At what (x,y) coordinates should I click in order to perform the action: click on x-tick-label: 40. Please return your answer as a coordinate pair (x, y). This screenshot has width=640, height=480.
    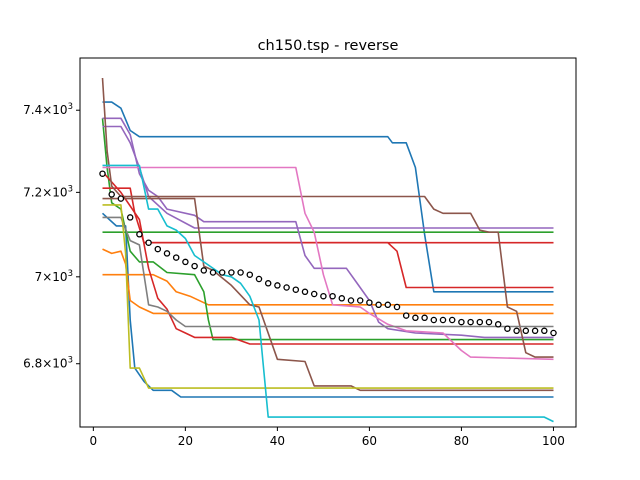
    Looking at the image, I should click on (277, 441).